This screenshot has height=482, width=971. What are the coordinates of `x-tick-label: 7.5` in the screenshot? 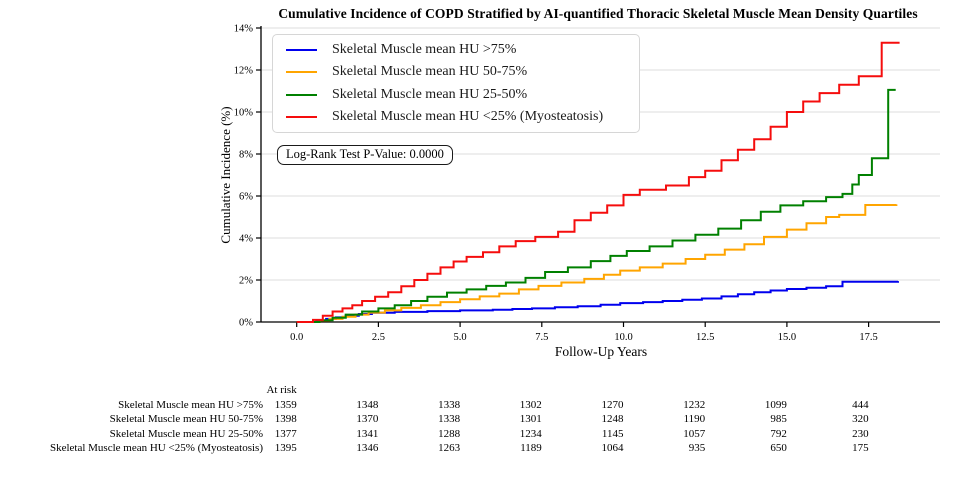 It's located at (541, 337).